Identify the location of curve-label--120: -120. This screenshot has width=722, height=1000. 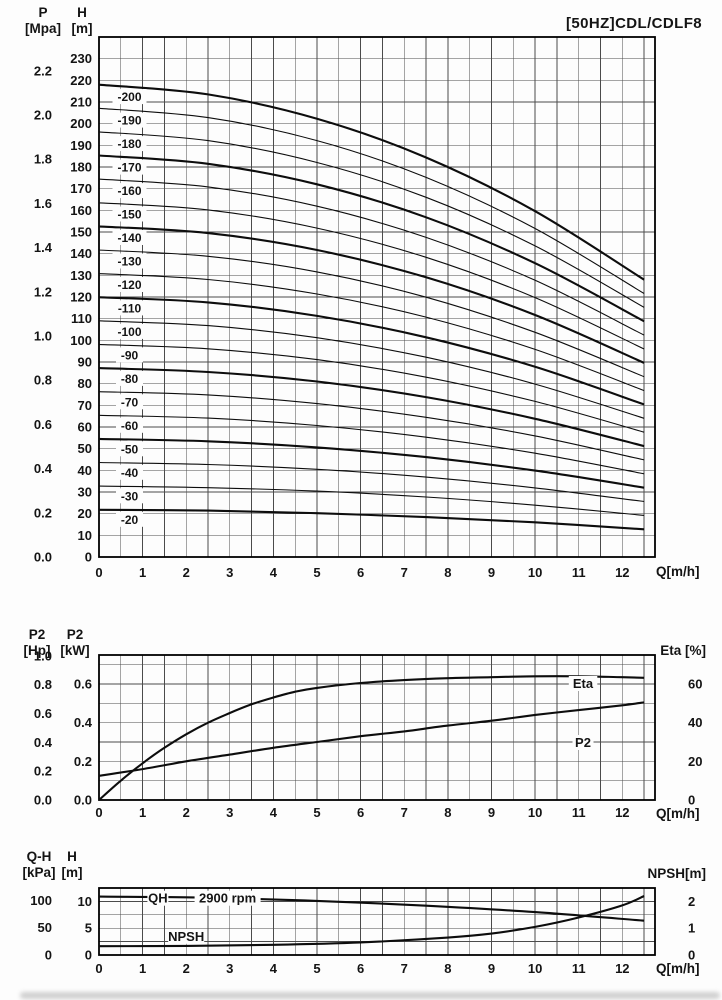
(129, 285).